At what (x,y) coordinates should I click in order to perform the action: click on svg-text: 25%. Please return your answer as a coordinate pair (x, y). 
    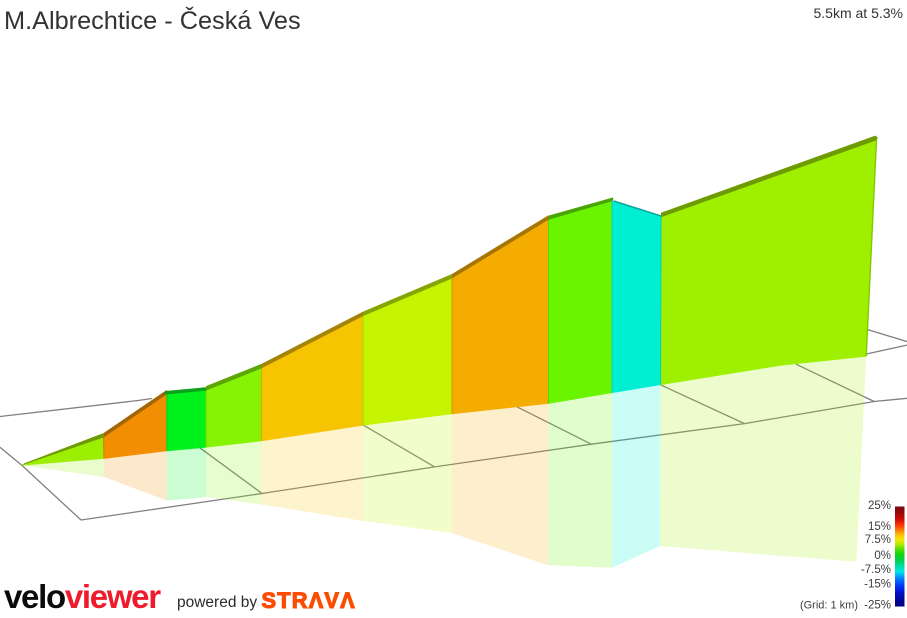
    Looking at the image, I should click on (879, 506).